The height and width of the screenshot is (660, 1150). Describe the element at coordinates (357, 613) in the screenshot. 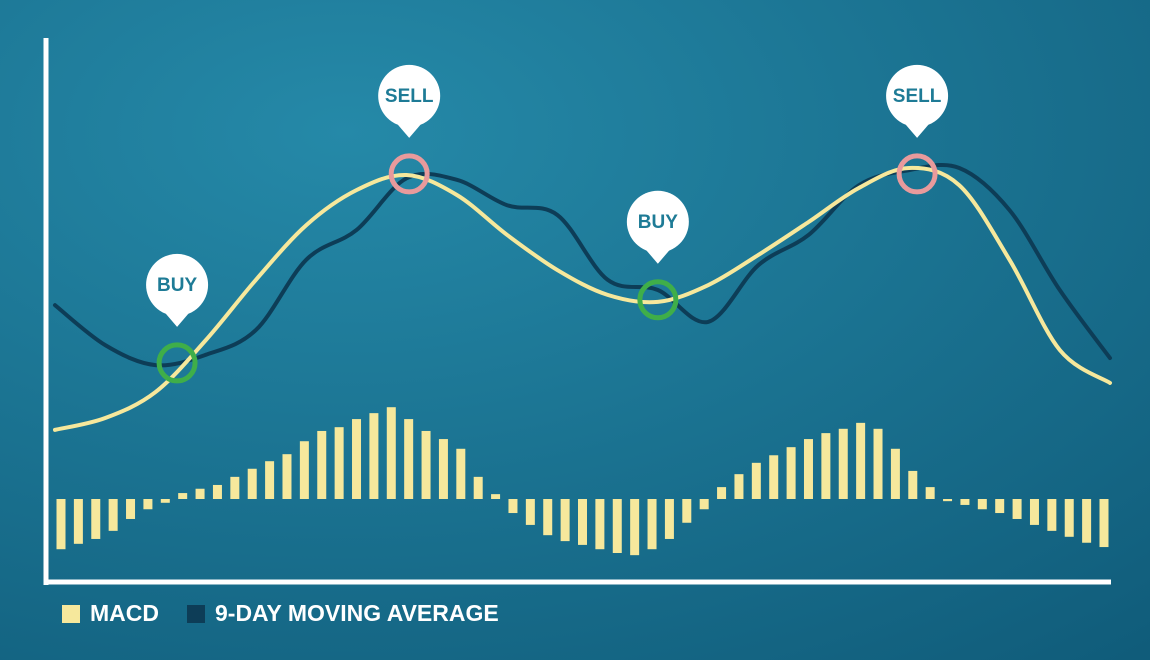

I see `legend-label: 9-DAY MOVING AVERAGE` at that location.